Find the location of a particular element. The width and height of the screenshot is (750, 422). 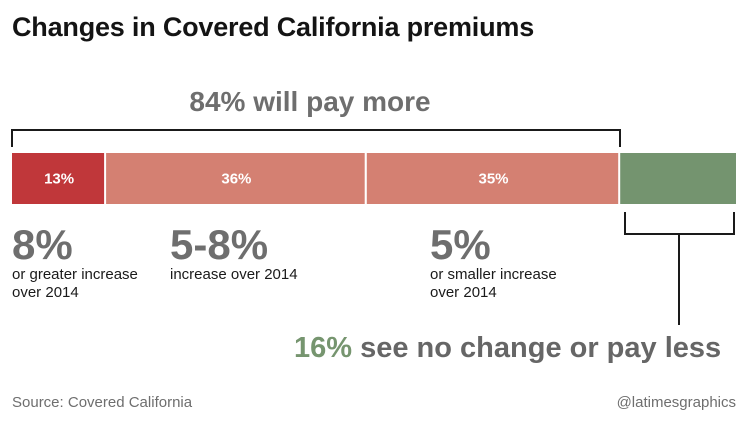

pay-less-label: 16% see no change or pay less is located at coordinates (507, 348).